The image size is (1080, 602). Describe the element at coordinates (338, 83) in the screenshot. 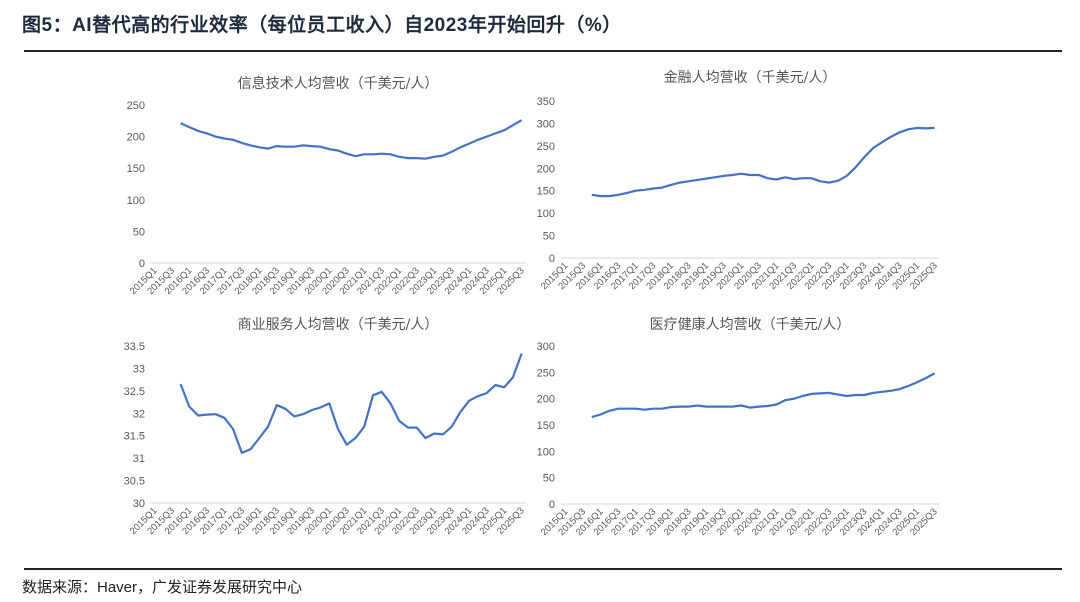

I see `chart-title: 信息技术人均营收（千美元/人）` at that location.